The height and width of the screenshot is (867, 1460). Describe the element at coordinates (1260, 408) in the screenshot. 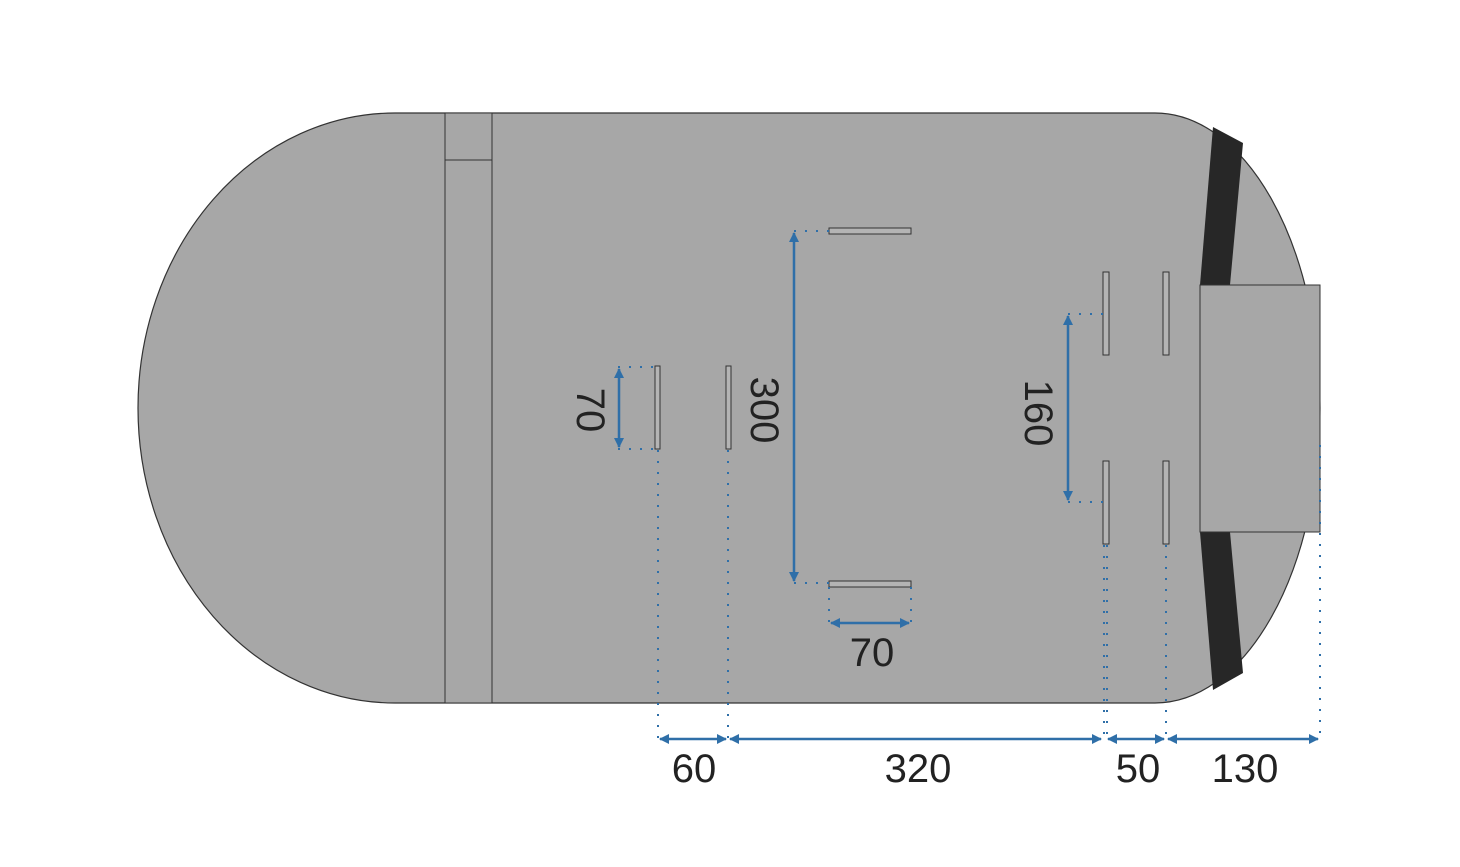

I see `right-block` at that location.